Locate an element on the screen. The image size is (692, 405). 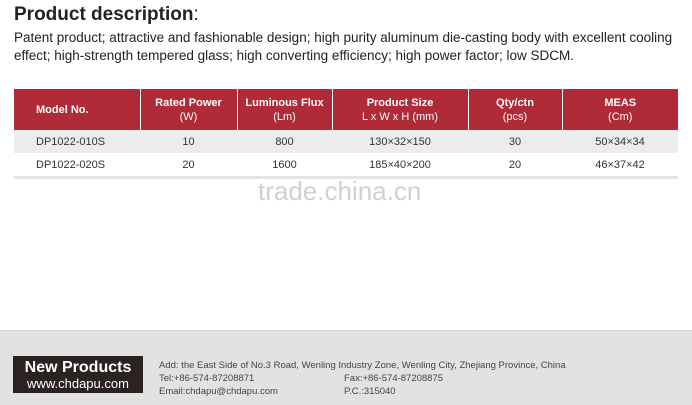
table-row: DP1022-010S 10 800 130×32×150 30 50×34×34 is located at coordinates (346, 141).